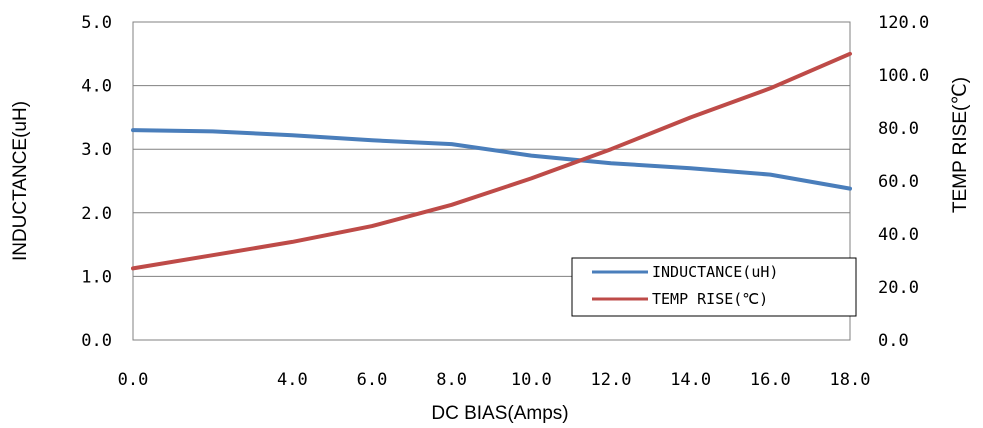 The image size is (983, 428). What do you see at coordinates (96, 341) in the screenshot?
I see `y-tick-label: 0.0` at bounding box center [96, 341].